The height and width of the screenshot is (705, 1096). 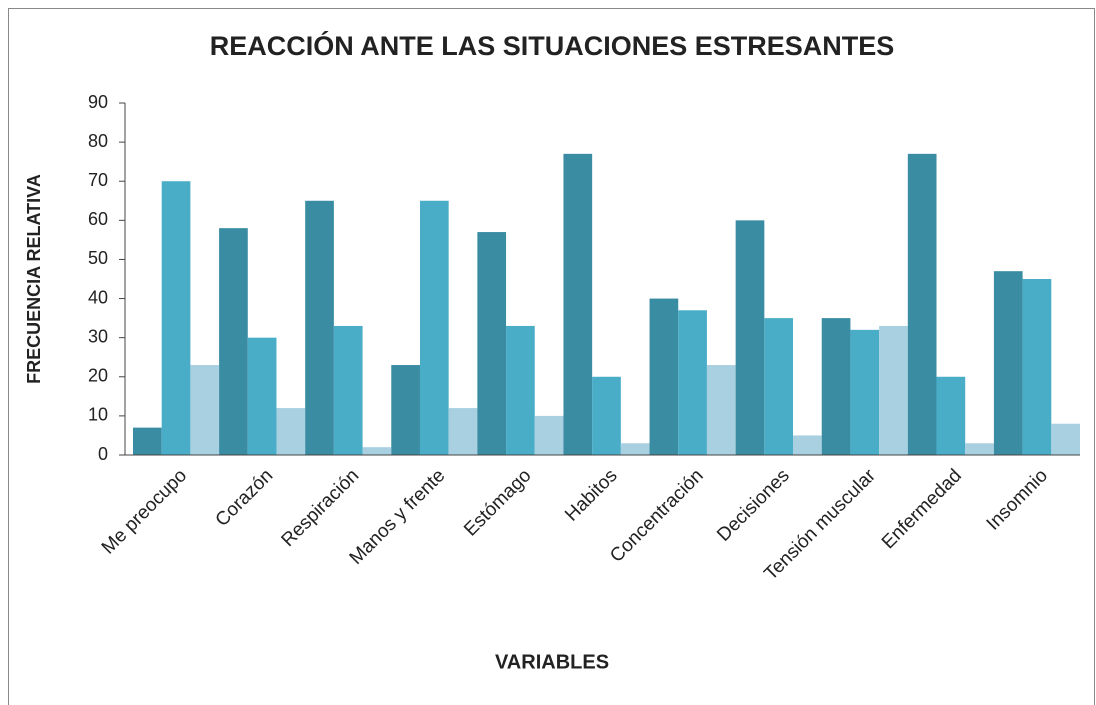 I want to click on y-tick-label: 50, so click(x=98, y=258).